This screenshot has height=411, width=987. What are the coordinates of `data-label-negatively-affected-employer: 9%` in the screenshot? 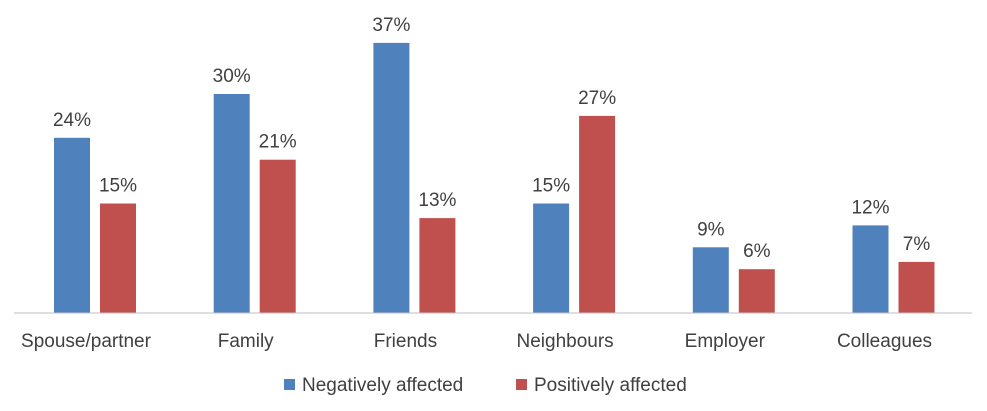 It's located at (711, 229).